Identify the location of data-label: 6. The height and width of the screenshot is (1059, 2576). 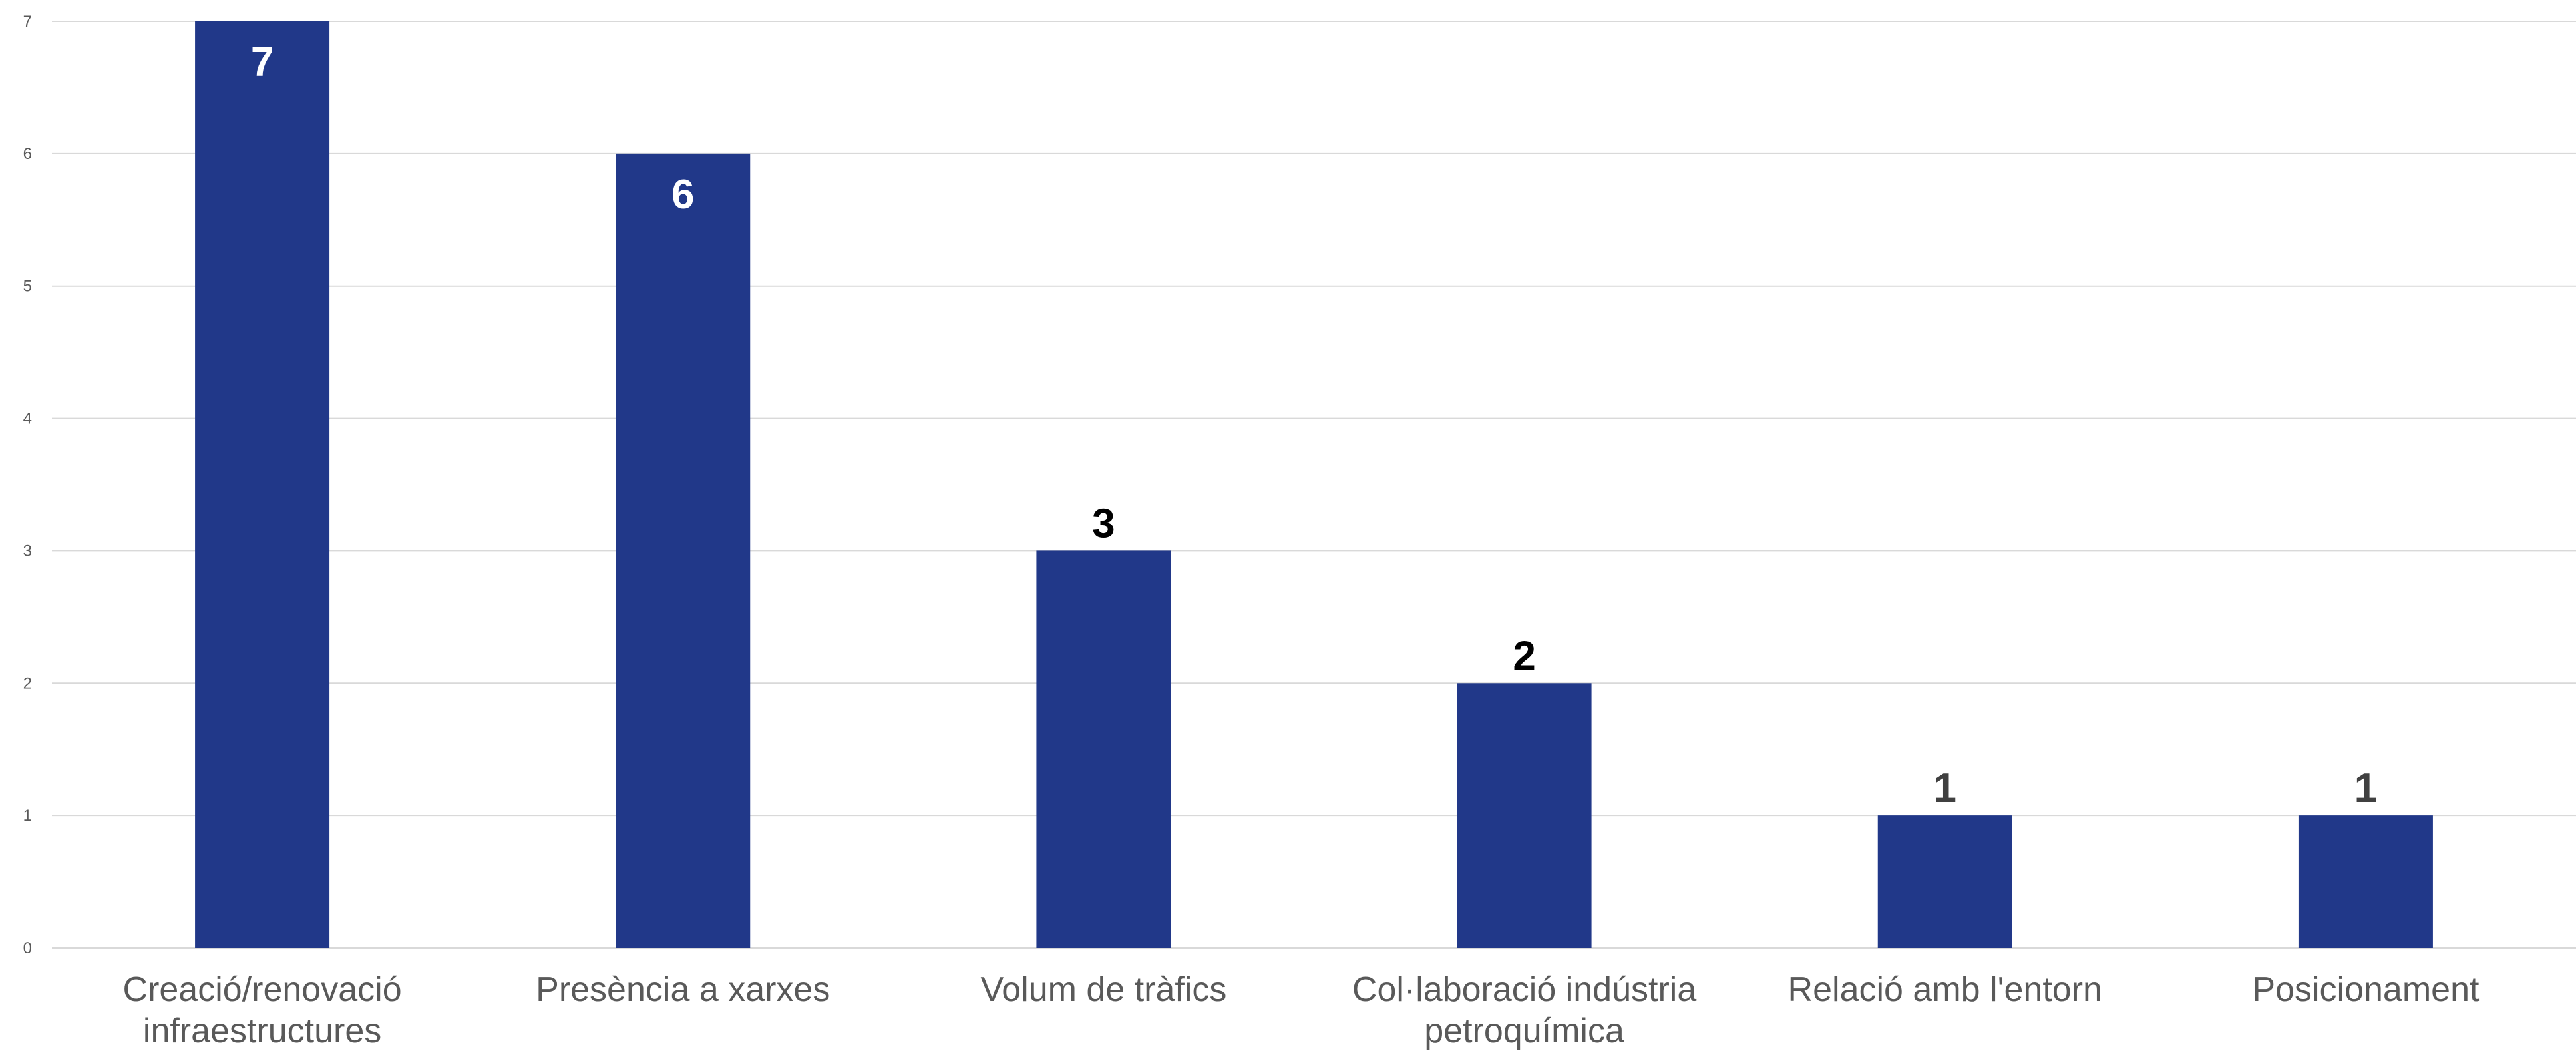
(683, 195).